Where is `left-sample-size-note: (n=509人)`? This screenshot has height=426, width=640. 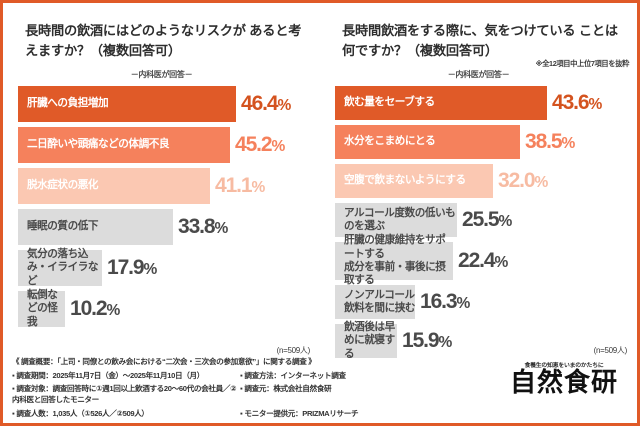
left-sample-size-note: (n=509人) is located at coordinates (293, 350).